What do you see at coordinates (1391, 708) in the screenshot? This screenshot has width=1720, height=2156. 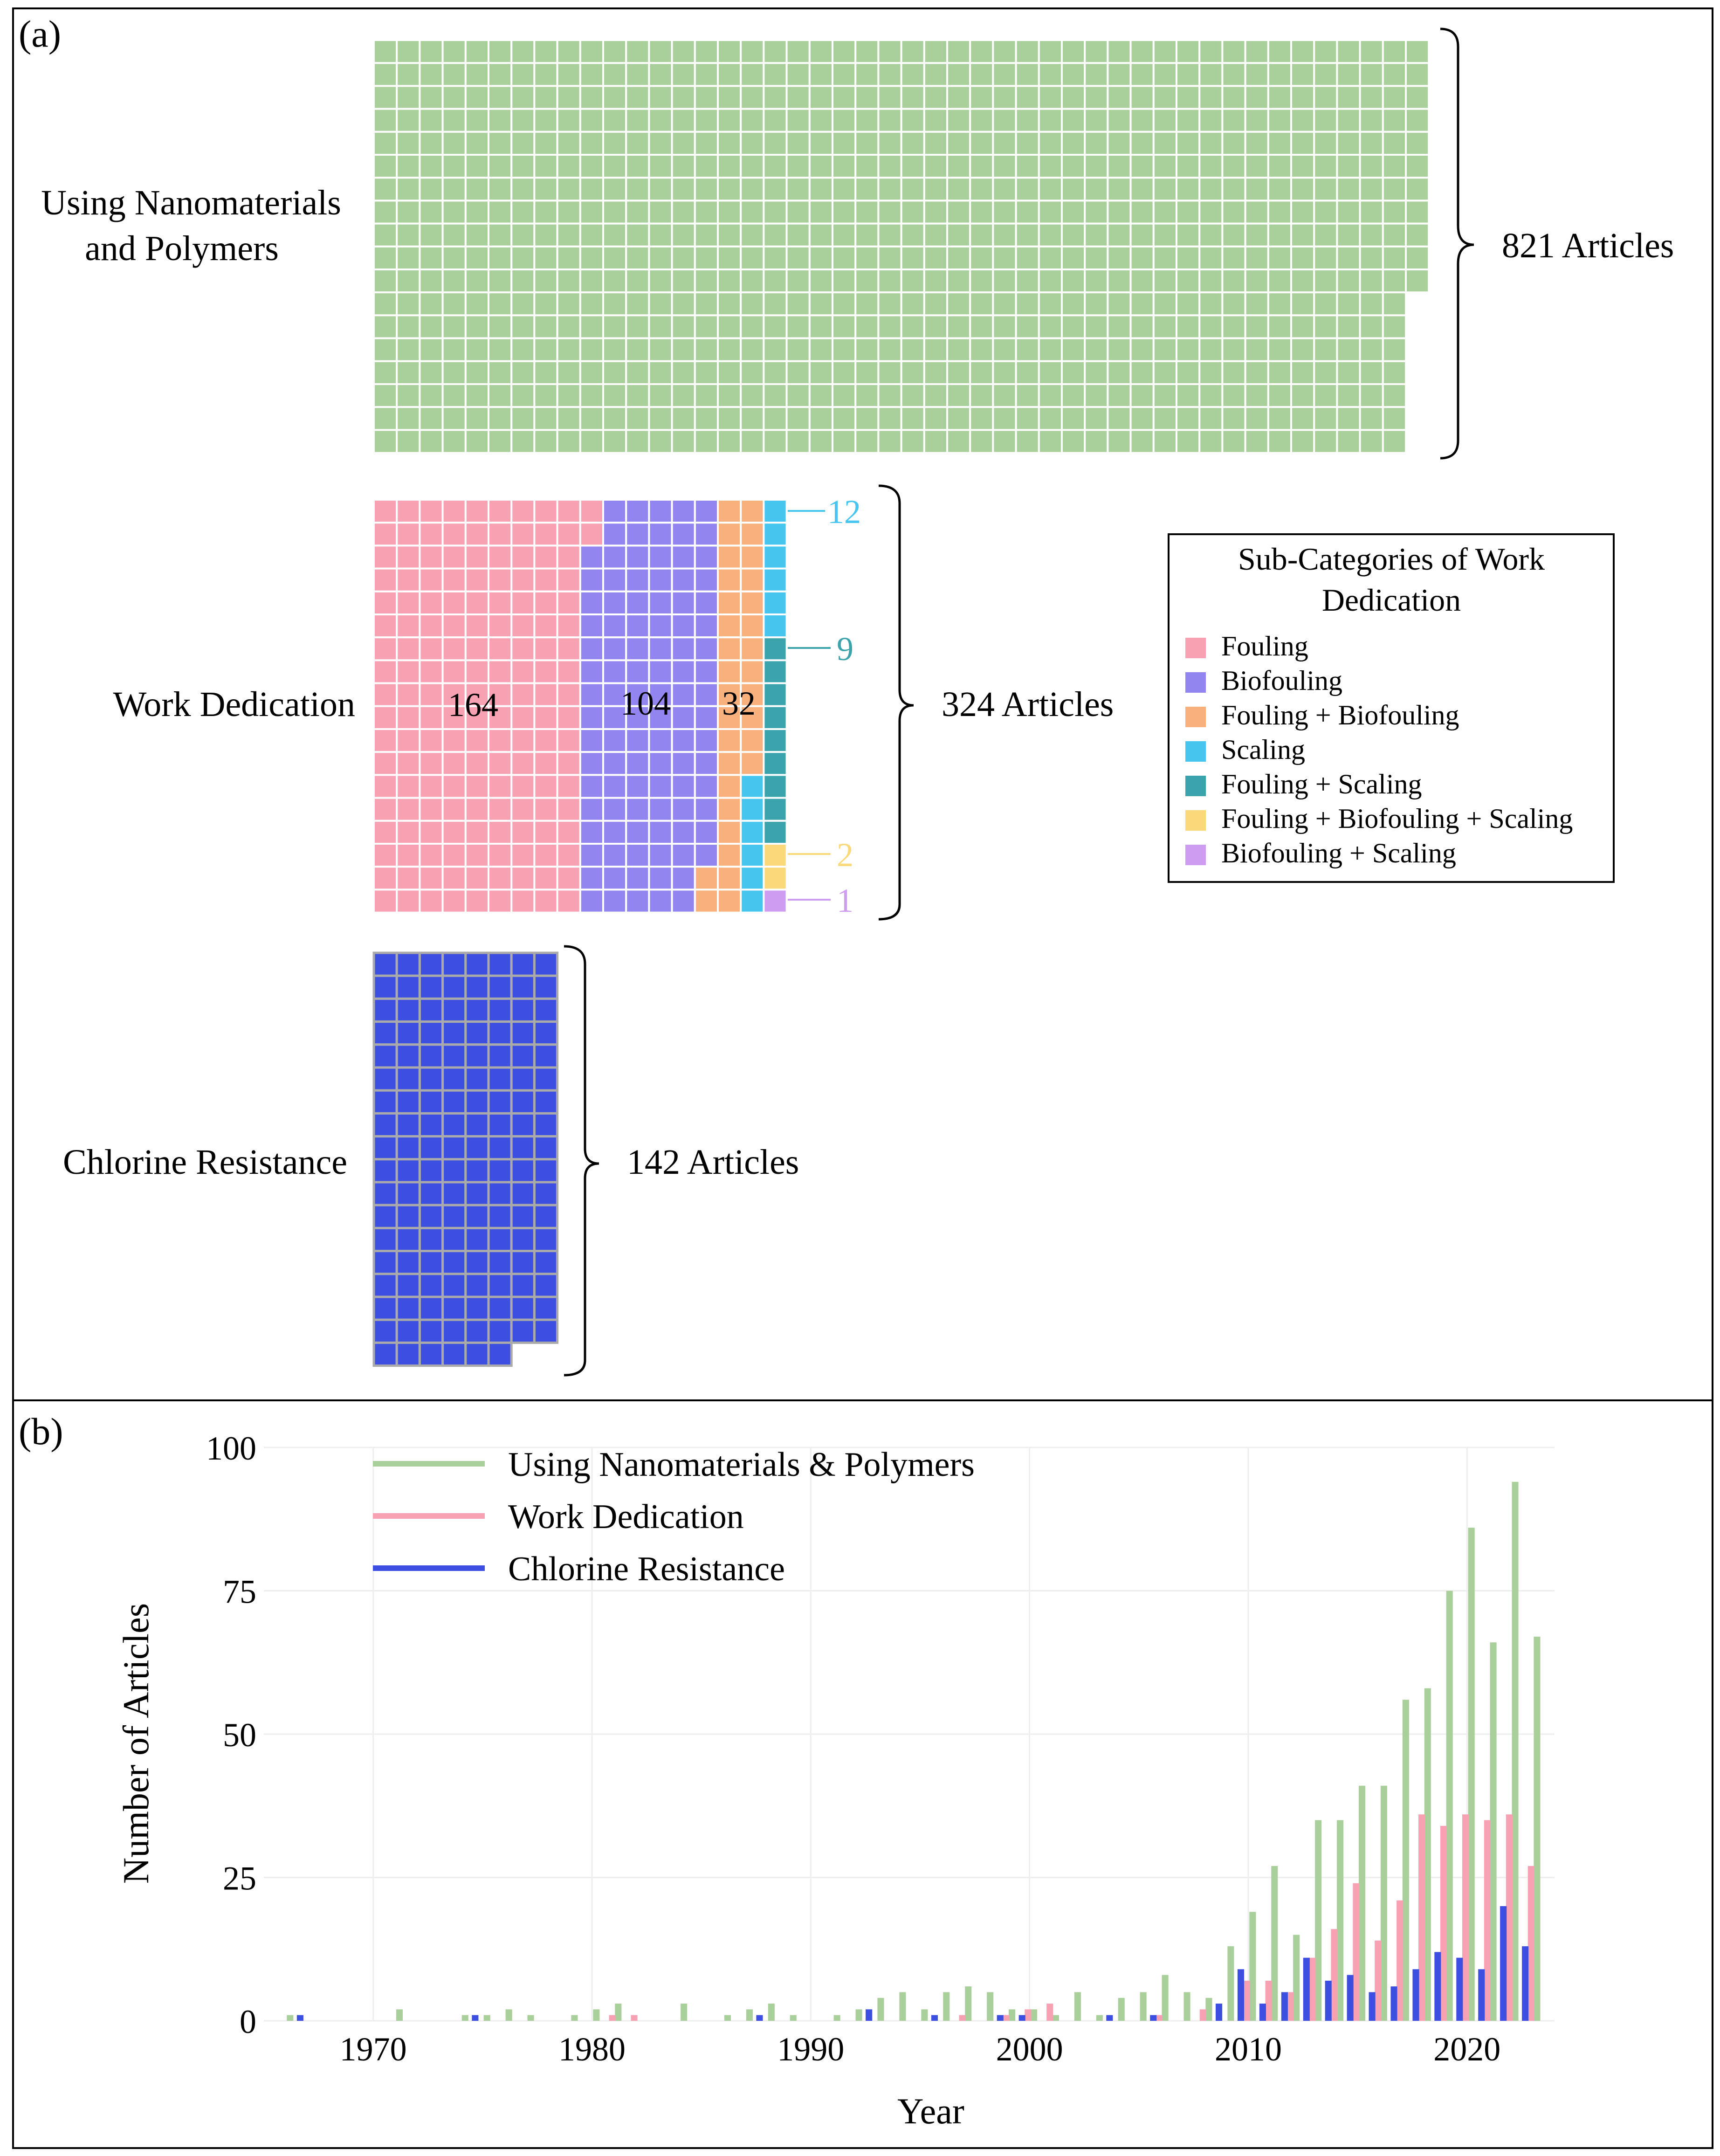 I see `legend-box` at bounding box center [1391, 708].